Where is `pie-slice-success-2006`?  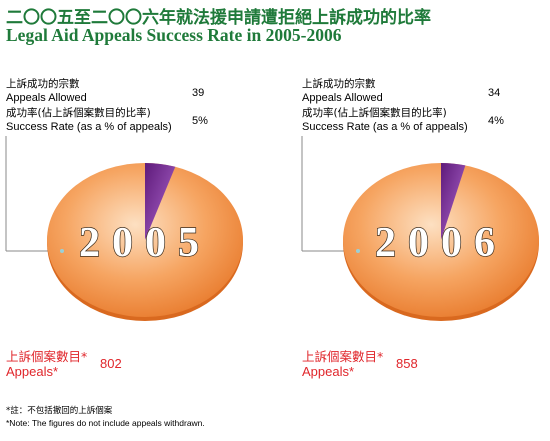 pie-slice-success-2006 is located at coordinates (453, 201).